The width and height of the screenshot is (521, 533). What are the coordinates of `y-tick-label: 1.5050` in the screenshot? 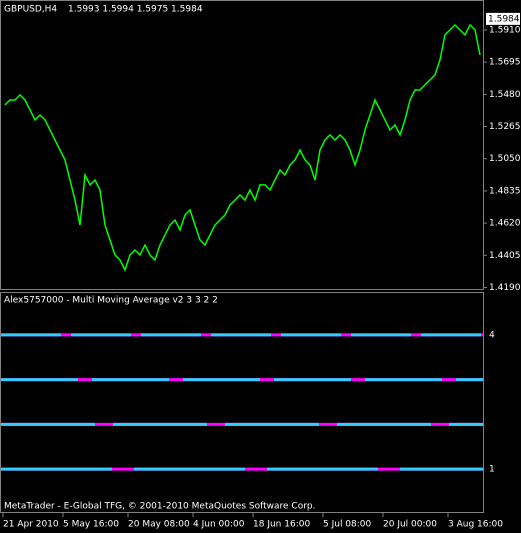 It's located at (505, 159).